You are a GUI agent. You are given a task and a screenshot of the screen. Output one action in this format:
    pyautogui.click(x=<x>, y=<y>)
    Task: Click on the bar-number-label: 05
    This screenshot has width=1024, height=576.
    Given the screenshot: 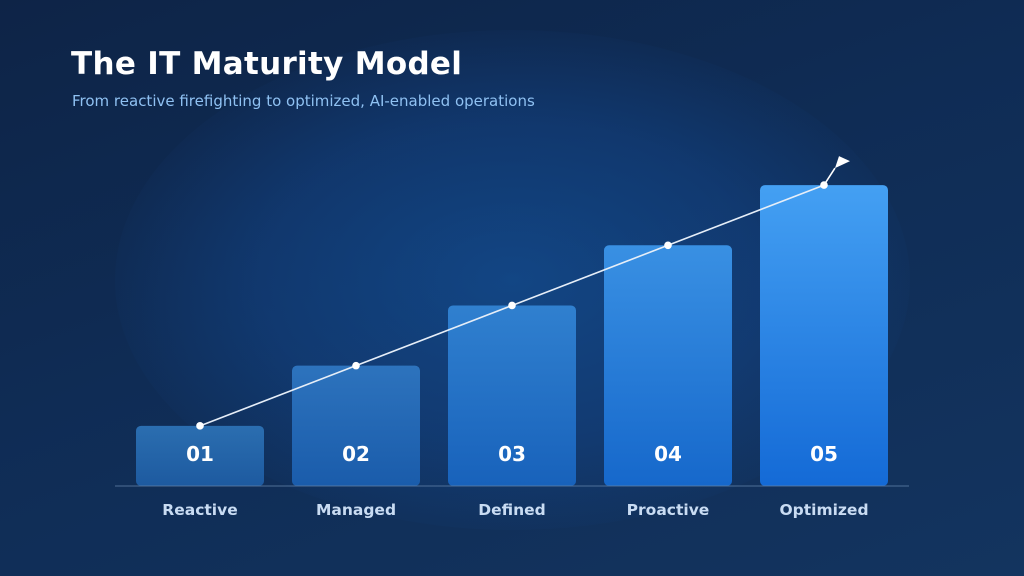 What is the action you would take?
    pyautogui.click(x=824, y=454)
    